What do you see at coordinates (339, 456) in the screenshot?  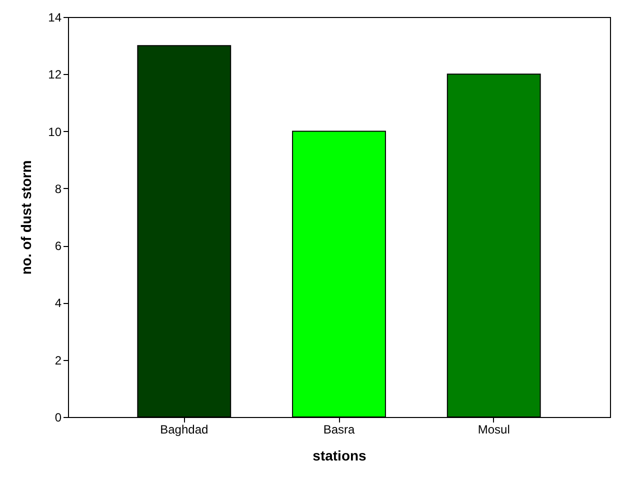 I see `x-axis-title: stations` at bounding box center [339, 456].